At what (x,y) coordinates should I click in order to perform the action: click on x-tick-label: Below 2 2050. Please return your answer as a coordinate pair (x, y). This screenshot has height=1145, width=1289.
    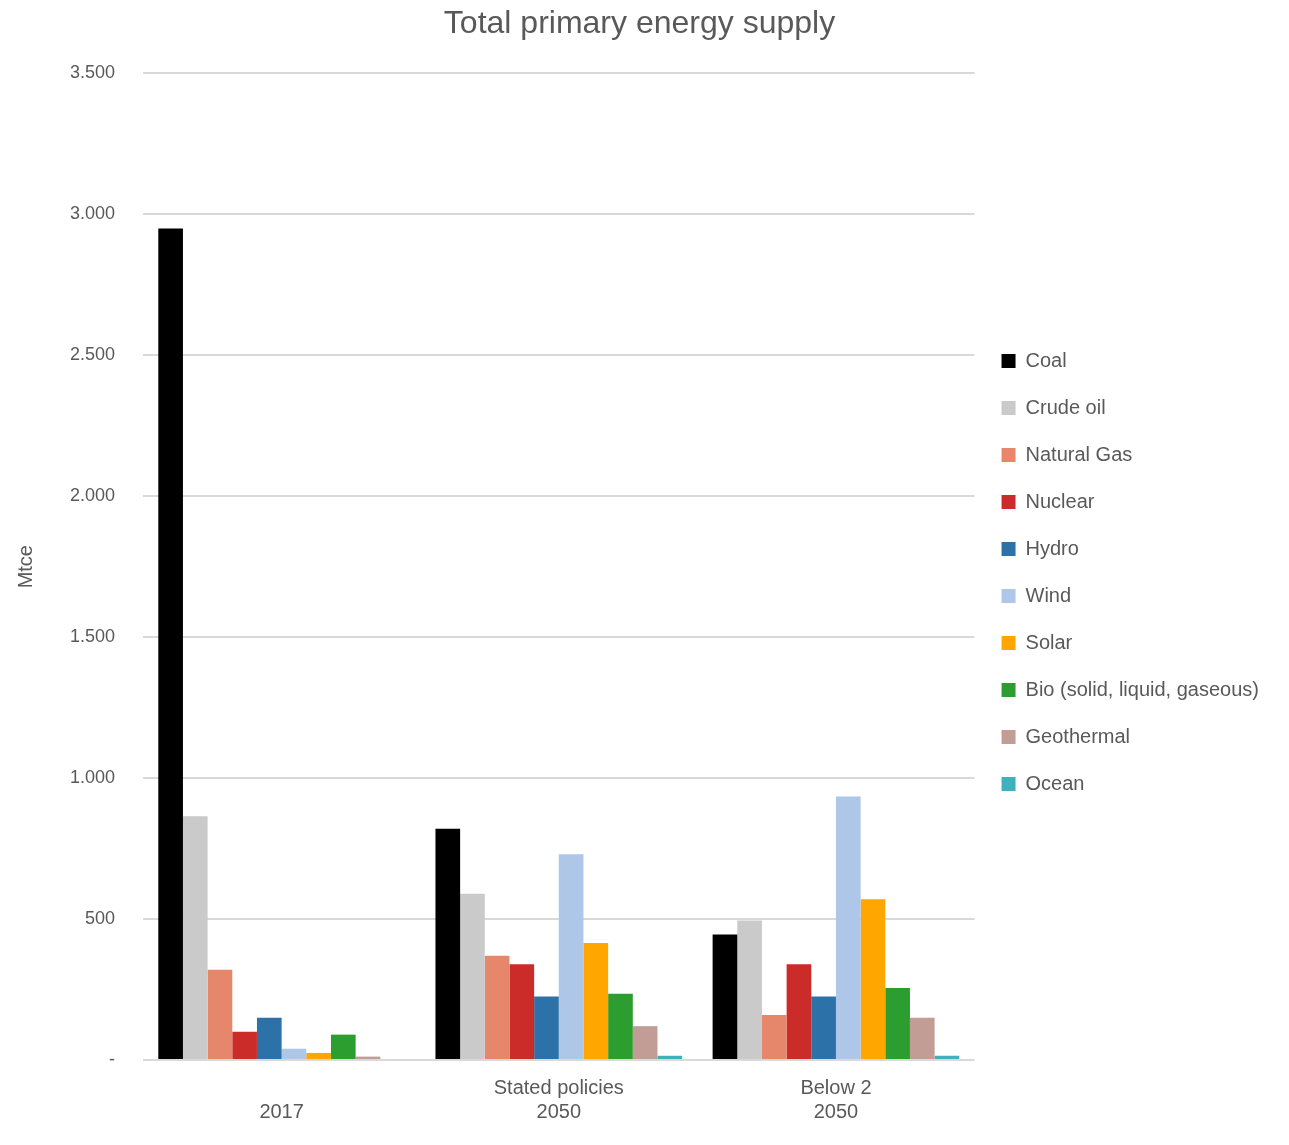
    Looking at the image, I should click on (836, 1098).